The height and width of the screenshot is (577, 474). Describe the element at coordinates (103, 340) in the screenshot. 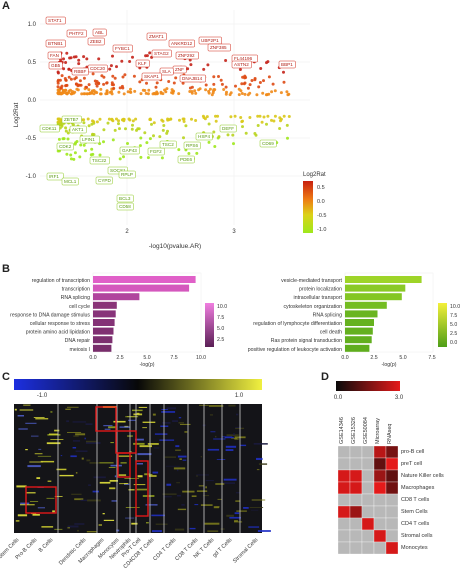

I see `go-bar` at that location.